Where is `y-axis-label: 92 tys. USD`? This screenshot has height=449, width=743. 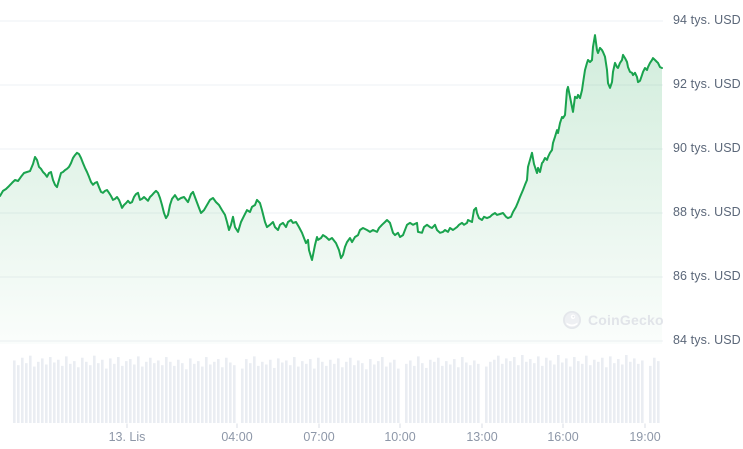 y-axis-label: 92 tys. USD is located at coordinates (707, 84).